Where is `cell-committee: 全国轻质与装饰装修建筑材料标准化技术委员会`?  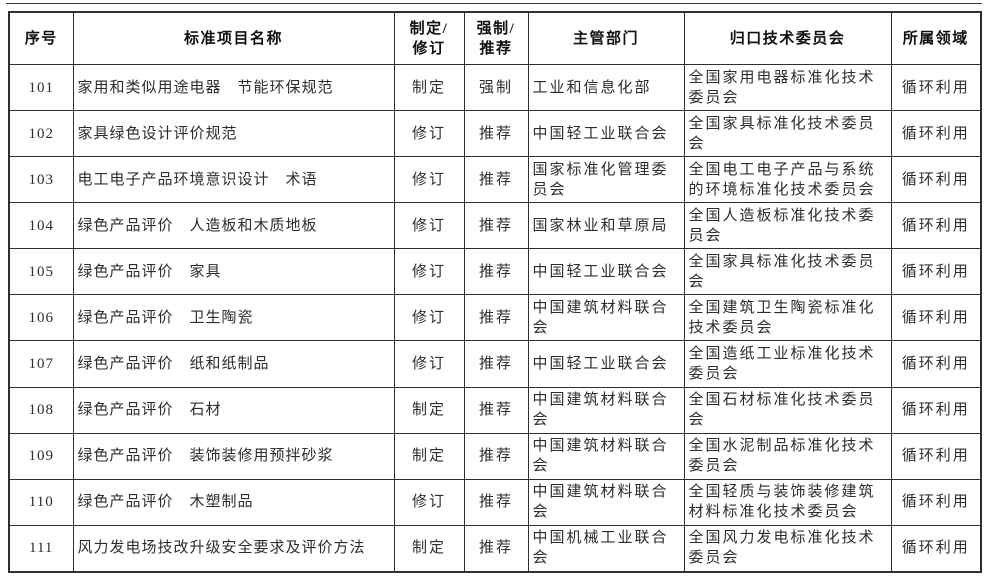
cell-committee: 全国轻质与装饰装修建筑材料标准化技术委员会 is located at coordinates (787, 502).